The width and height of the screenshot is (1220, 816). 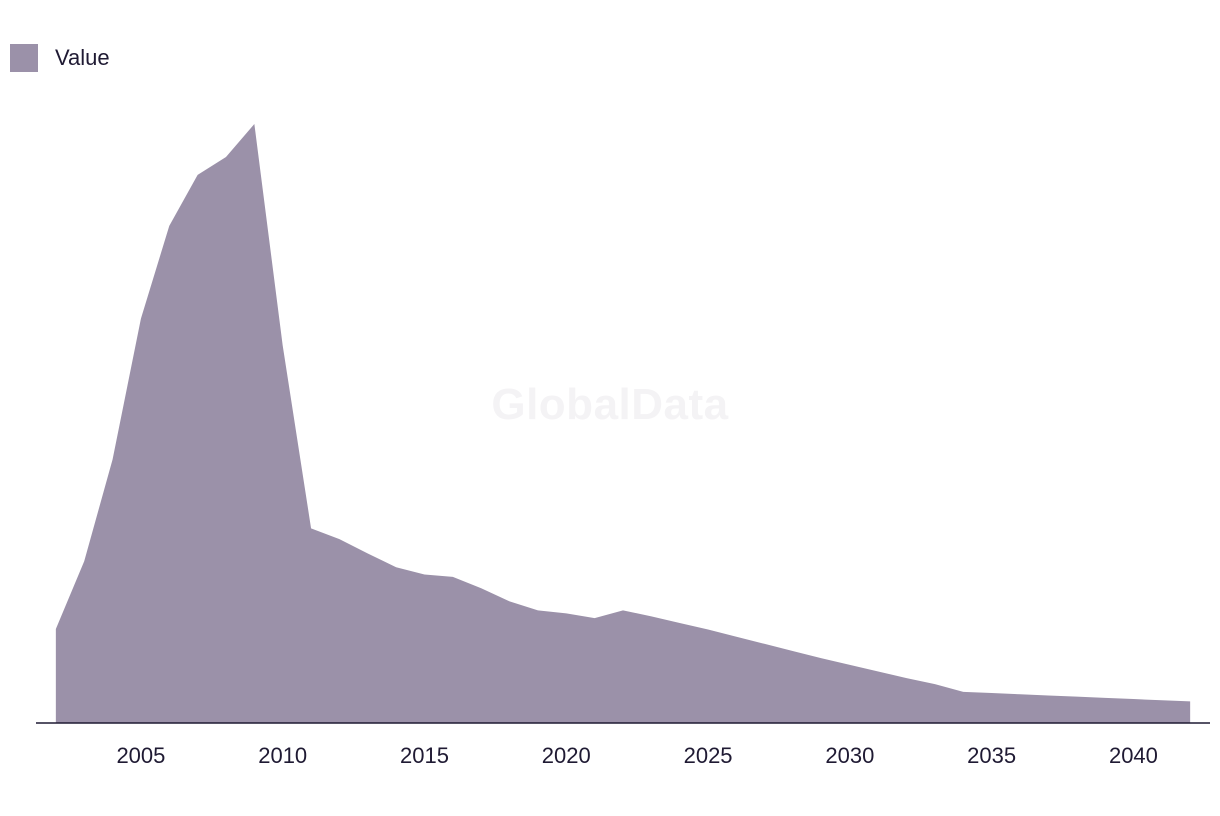 I want to click on x-tick-label: 2005, so click(x=140, y=755).